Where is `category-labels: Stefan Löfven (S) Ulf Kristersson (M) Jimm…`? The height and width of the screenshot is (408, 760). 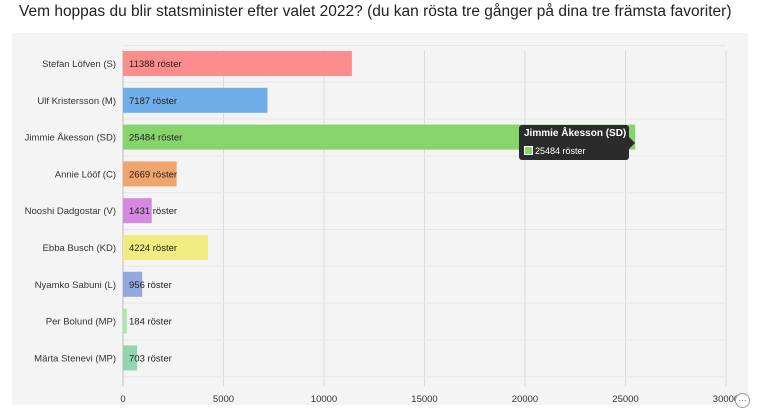
category-labels: Stefan Löfven (S) Ulf Kristersson (M) Jimm… is located at coordinates (70, 211).